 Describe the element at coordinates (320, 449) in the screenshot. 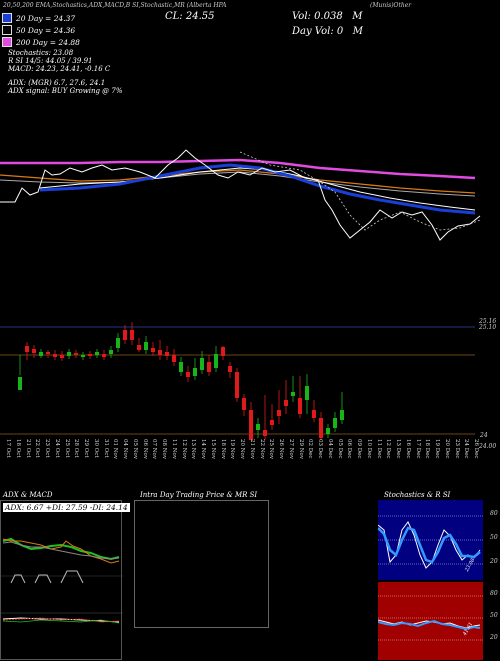

I see `date-label: 03 Dec` at that location.